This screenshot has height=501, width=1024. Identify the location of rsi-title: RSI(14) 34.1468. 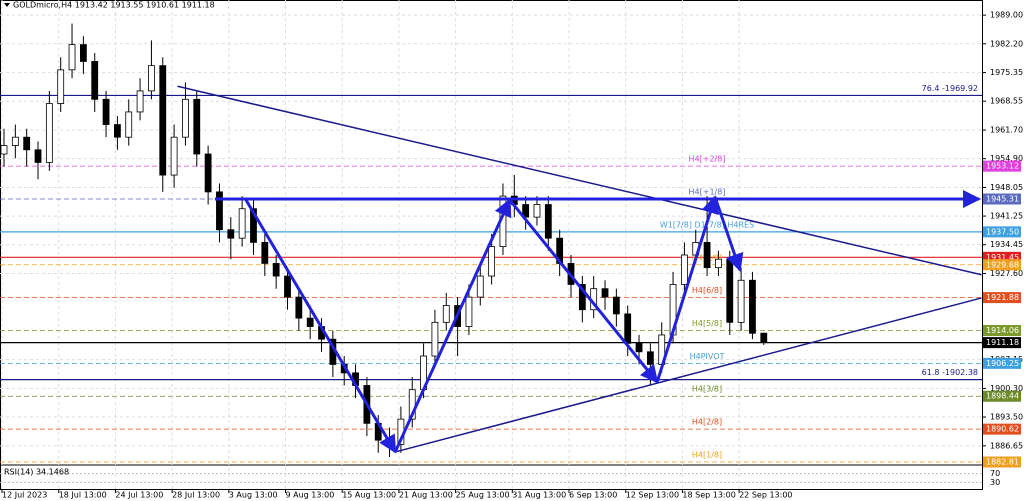
(36, 472).